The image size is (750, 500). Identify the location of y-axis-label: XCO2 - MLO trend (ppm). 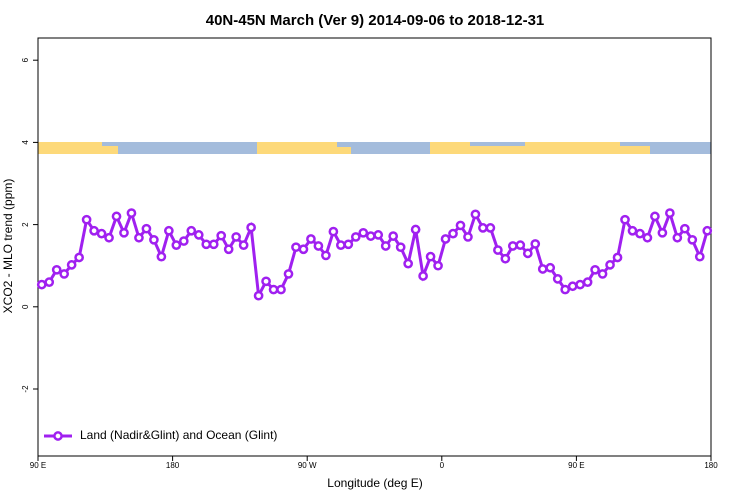
(8, 246).